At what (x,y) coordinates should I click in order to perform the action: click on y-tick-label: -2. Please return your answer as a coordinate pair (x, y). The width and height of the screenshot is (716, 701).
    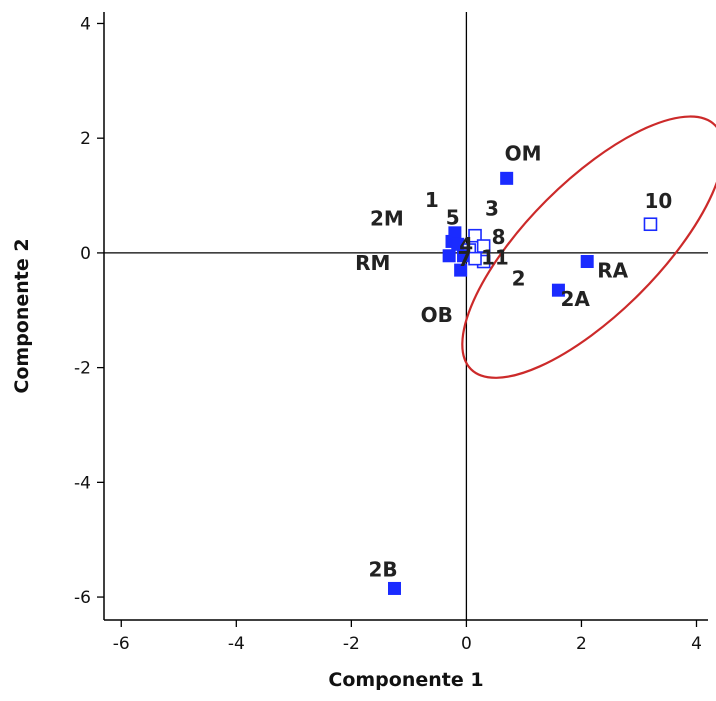
    Looking at the image, I should click on (82, 369).